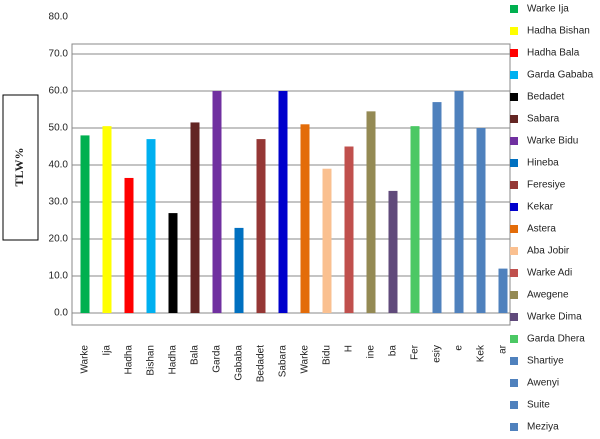 The image size is (600, 439). What do you see at coordinates (548, 295) in the screenshot?
I see `legend-label: Awegene` at bounding box center [548, 295].